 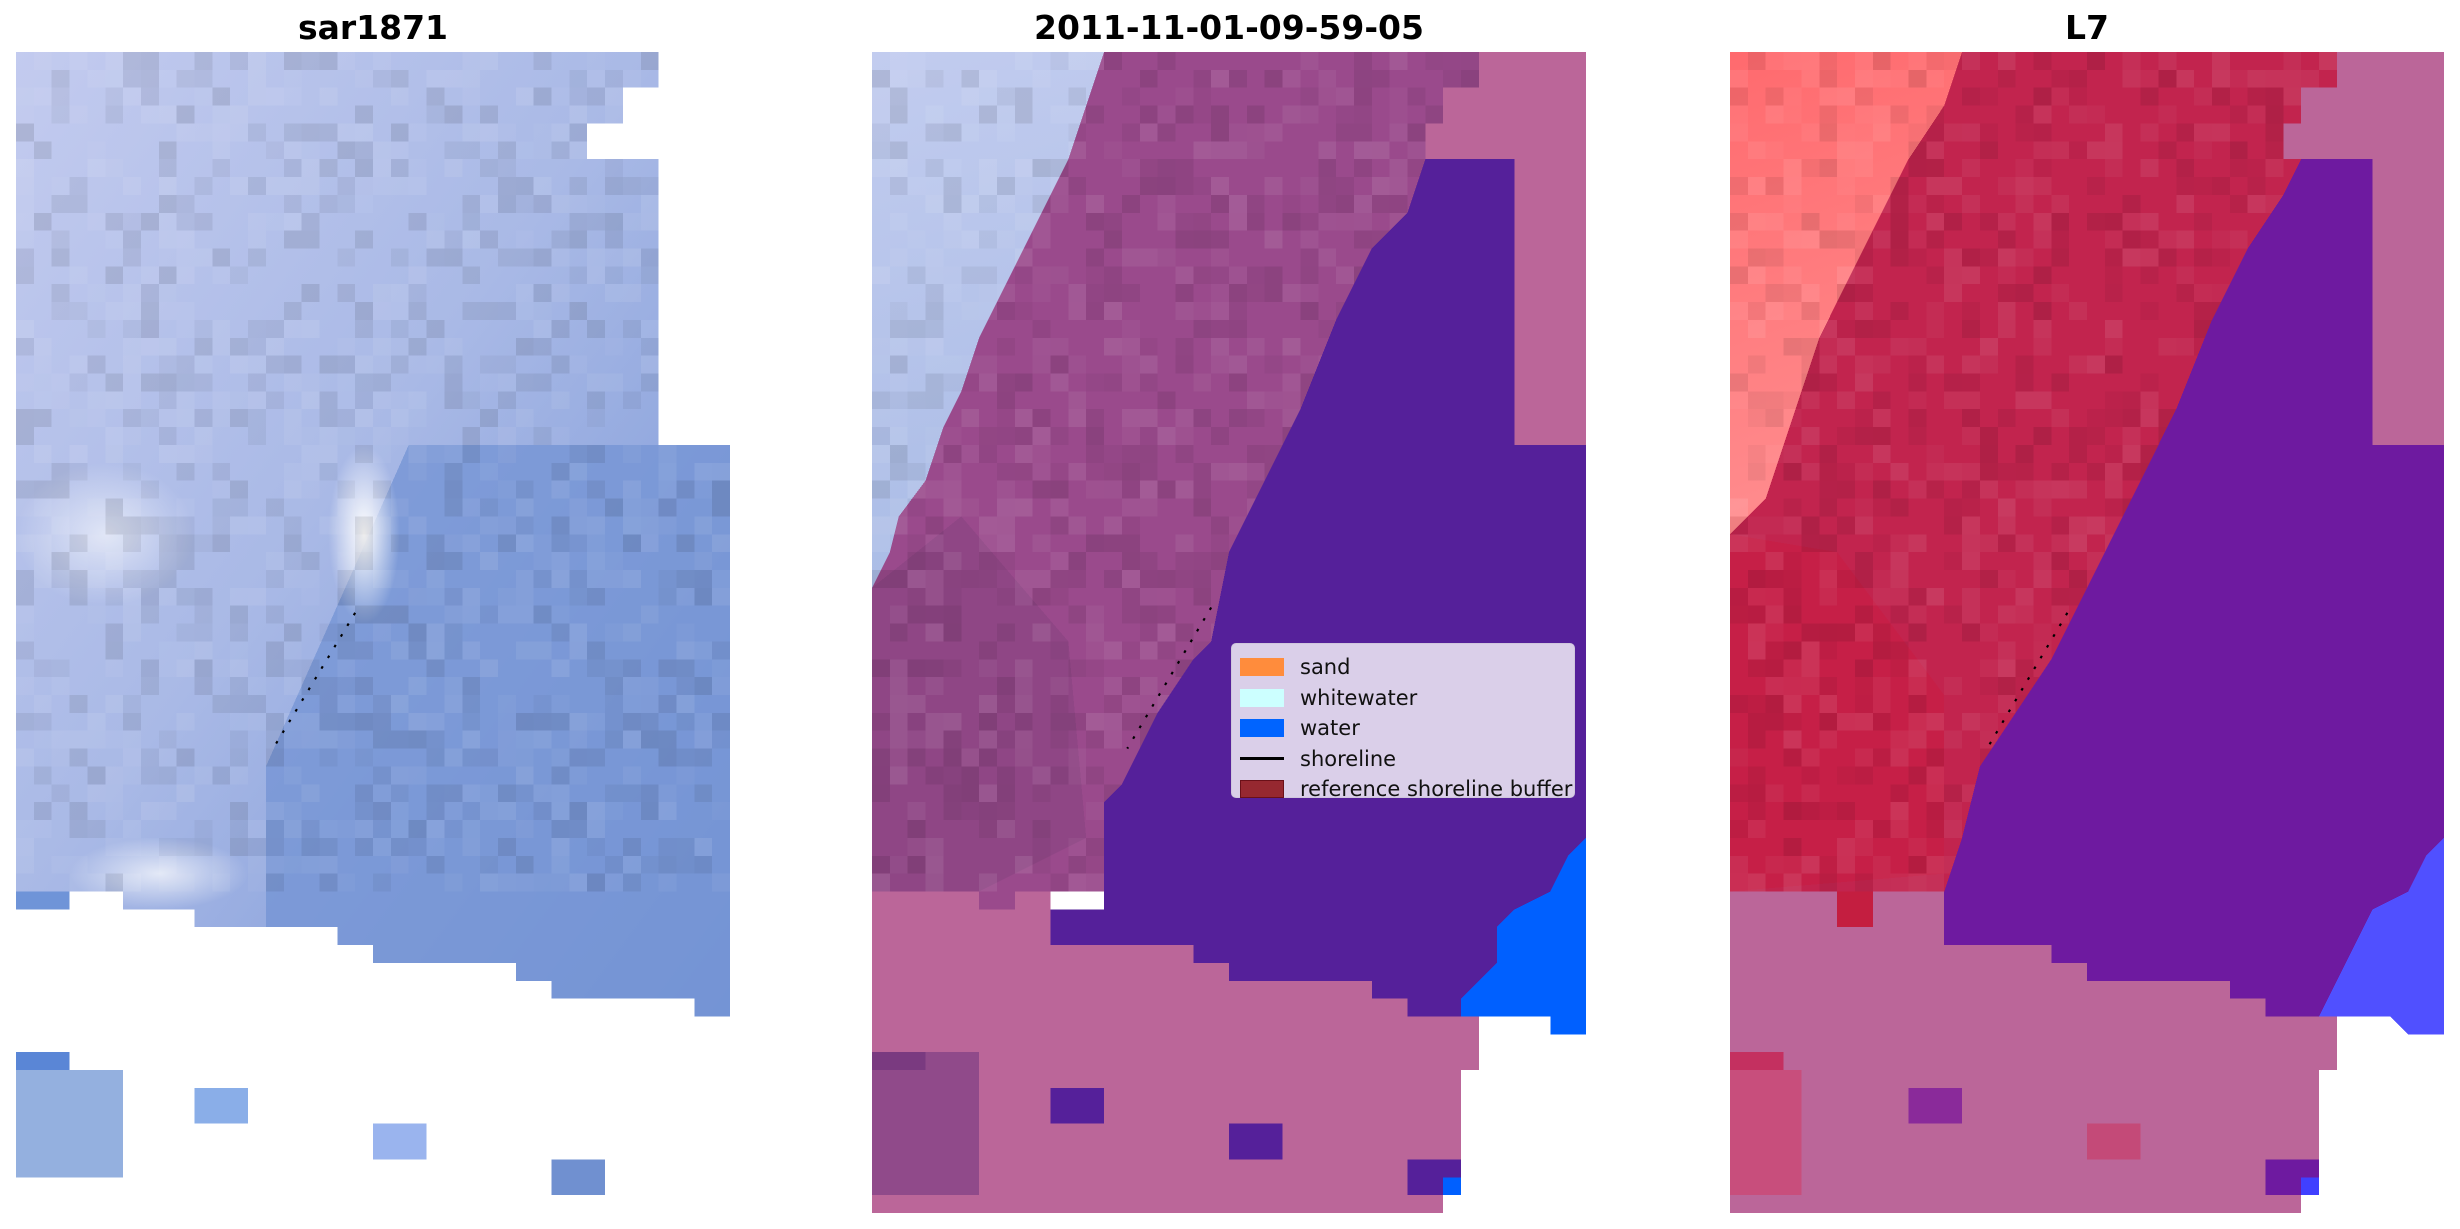 I want to click on legend-item-water: water, so click(x=1407, y=728).